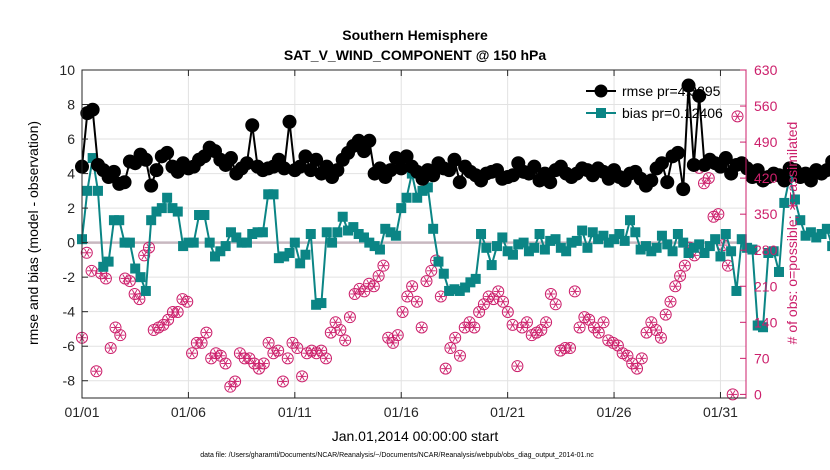 The image size is (830, 470). Describe the element at coordinates (671, 91) in the screenshot. I see `legend-rmse-label: rmse pr=4.3295` at that location.